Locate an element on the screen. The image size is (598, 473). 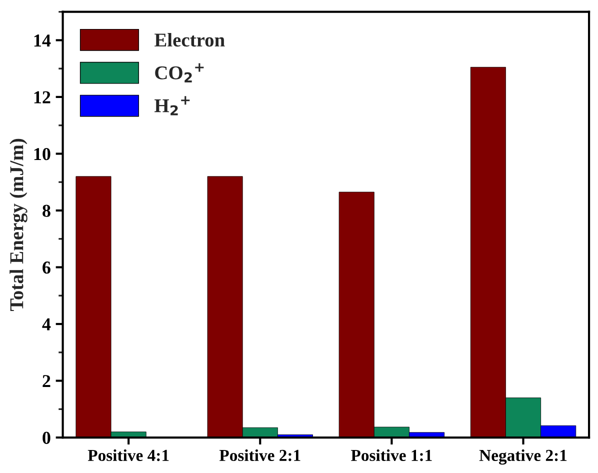
x-tick-label: Negative 2:1 is located at coordinates (523, 457).